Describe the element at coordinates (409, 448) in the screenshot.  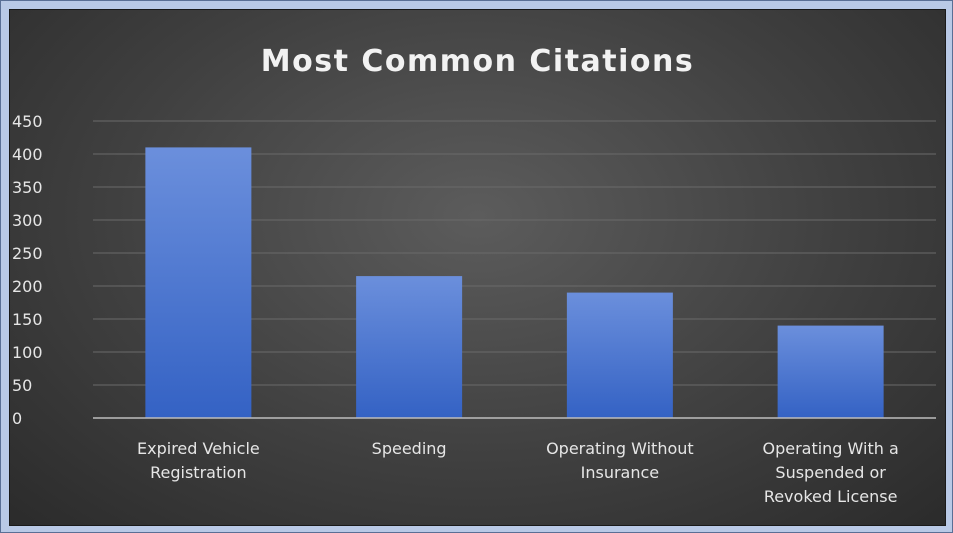
I see `x-tick-label: Speeding` at that location.